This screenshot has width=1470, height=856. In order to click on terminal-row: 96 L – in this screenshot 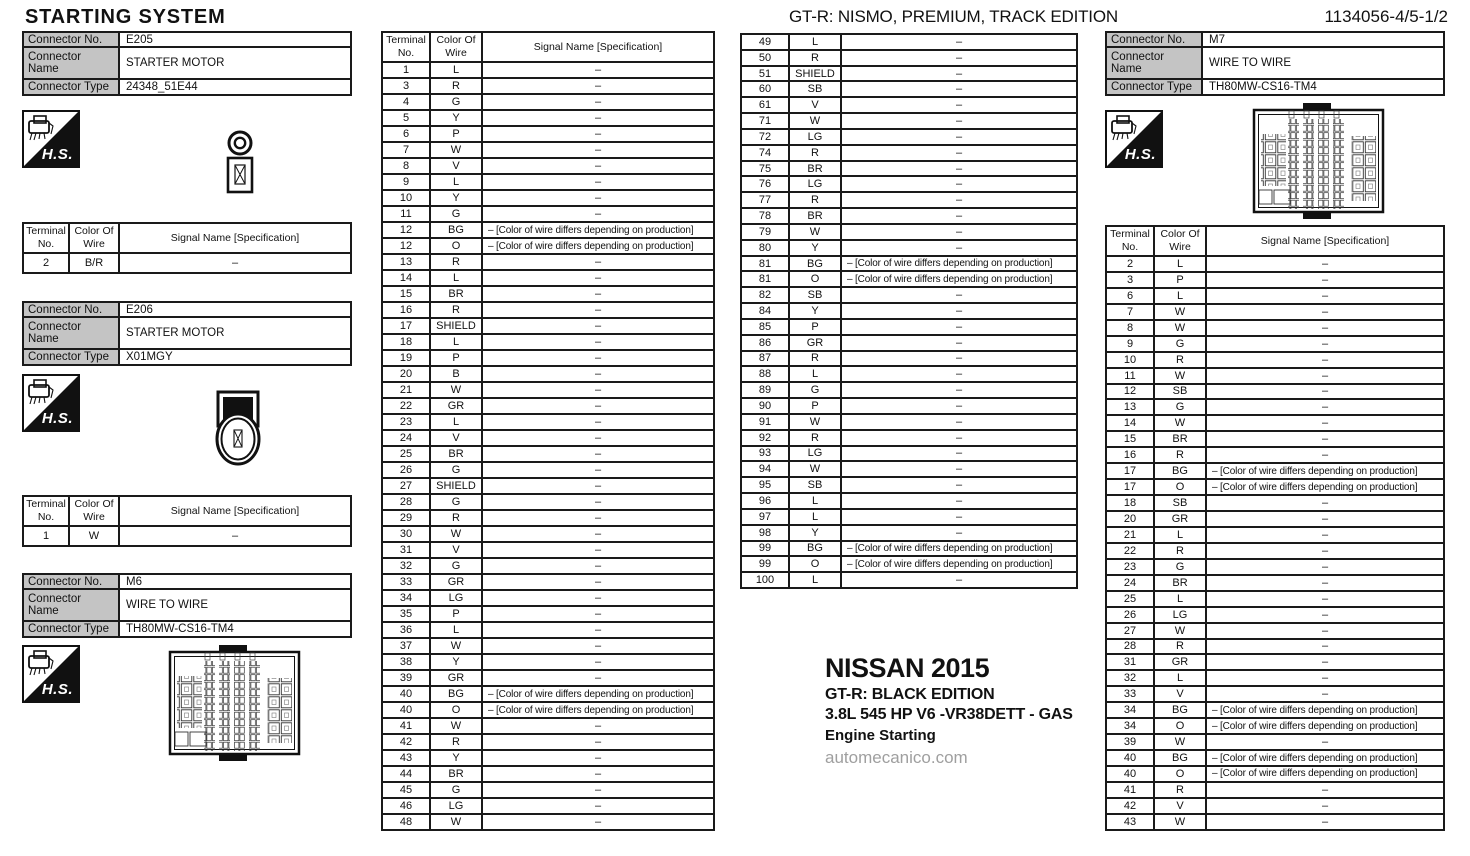, I will do `click(909, 502)`.